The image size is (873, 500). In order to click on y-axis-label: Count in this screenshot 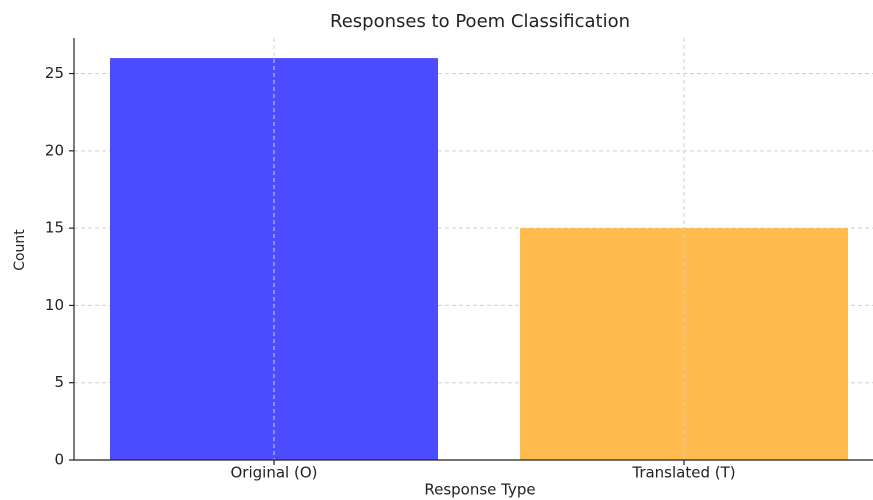, I will do `click(20, 250)`.